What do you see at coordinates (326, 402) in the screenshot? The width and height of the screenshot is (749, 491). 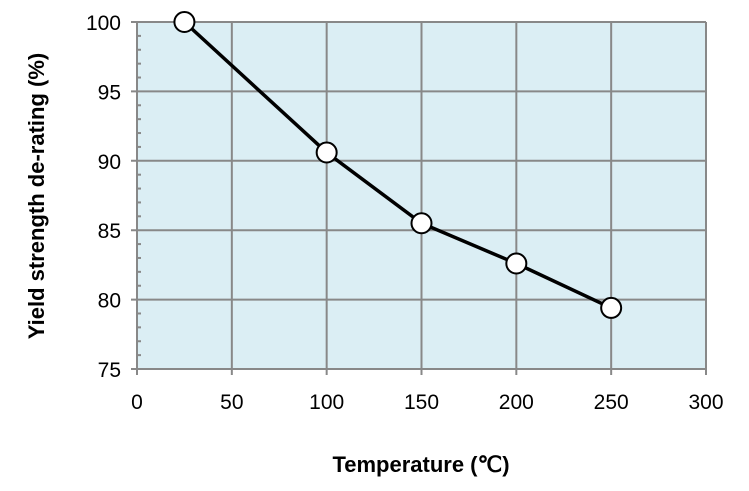 I see `x-tick-label: 100` at bounding box center [326, 402].